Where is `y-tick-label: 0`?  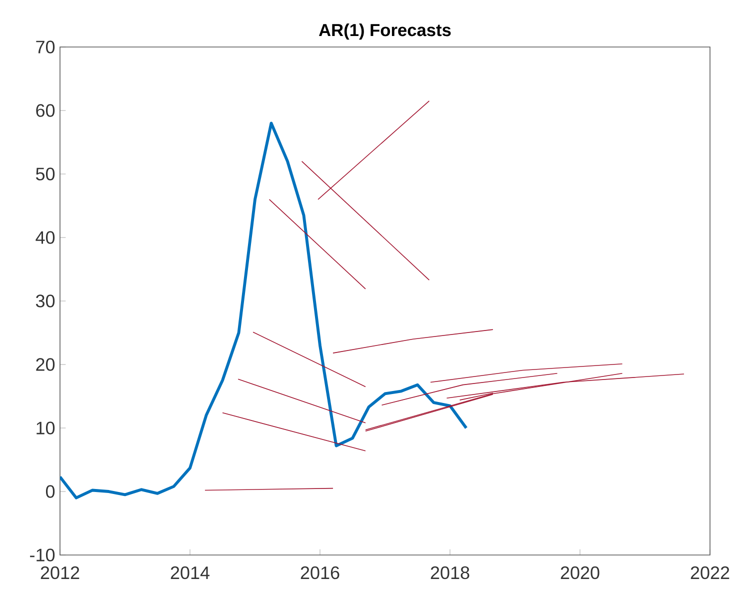
y-tick-label: 0 is located at coordinates (50, 491).